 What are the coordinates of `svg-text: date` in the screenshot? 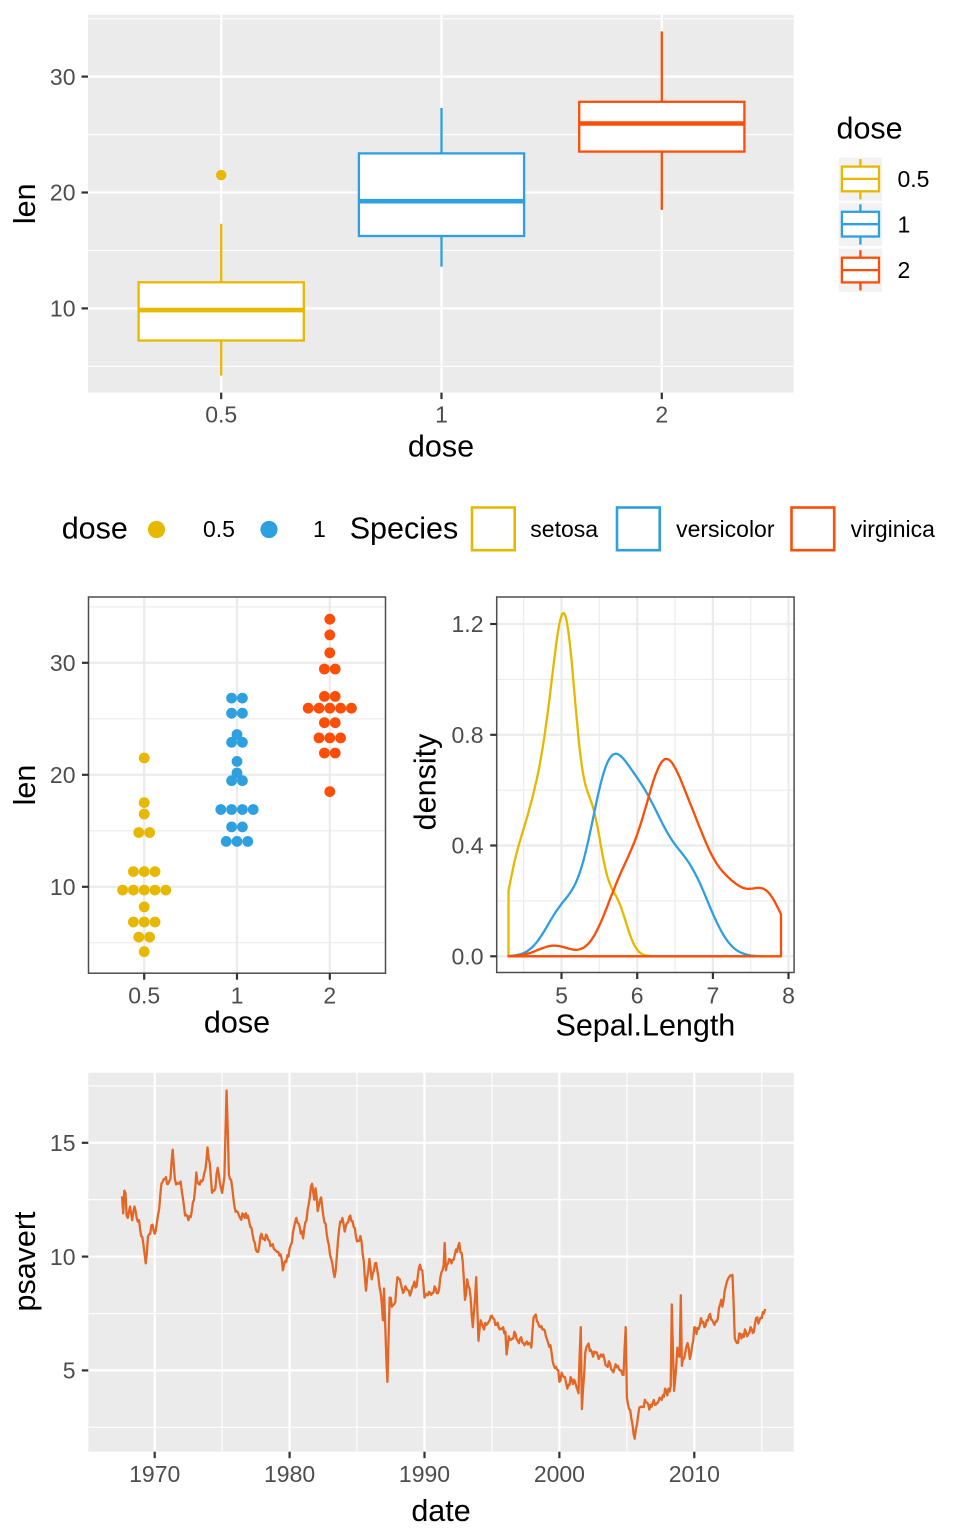 It's located at (440, 1511).